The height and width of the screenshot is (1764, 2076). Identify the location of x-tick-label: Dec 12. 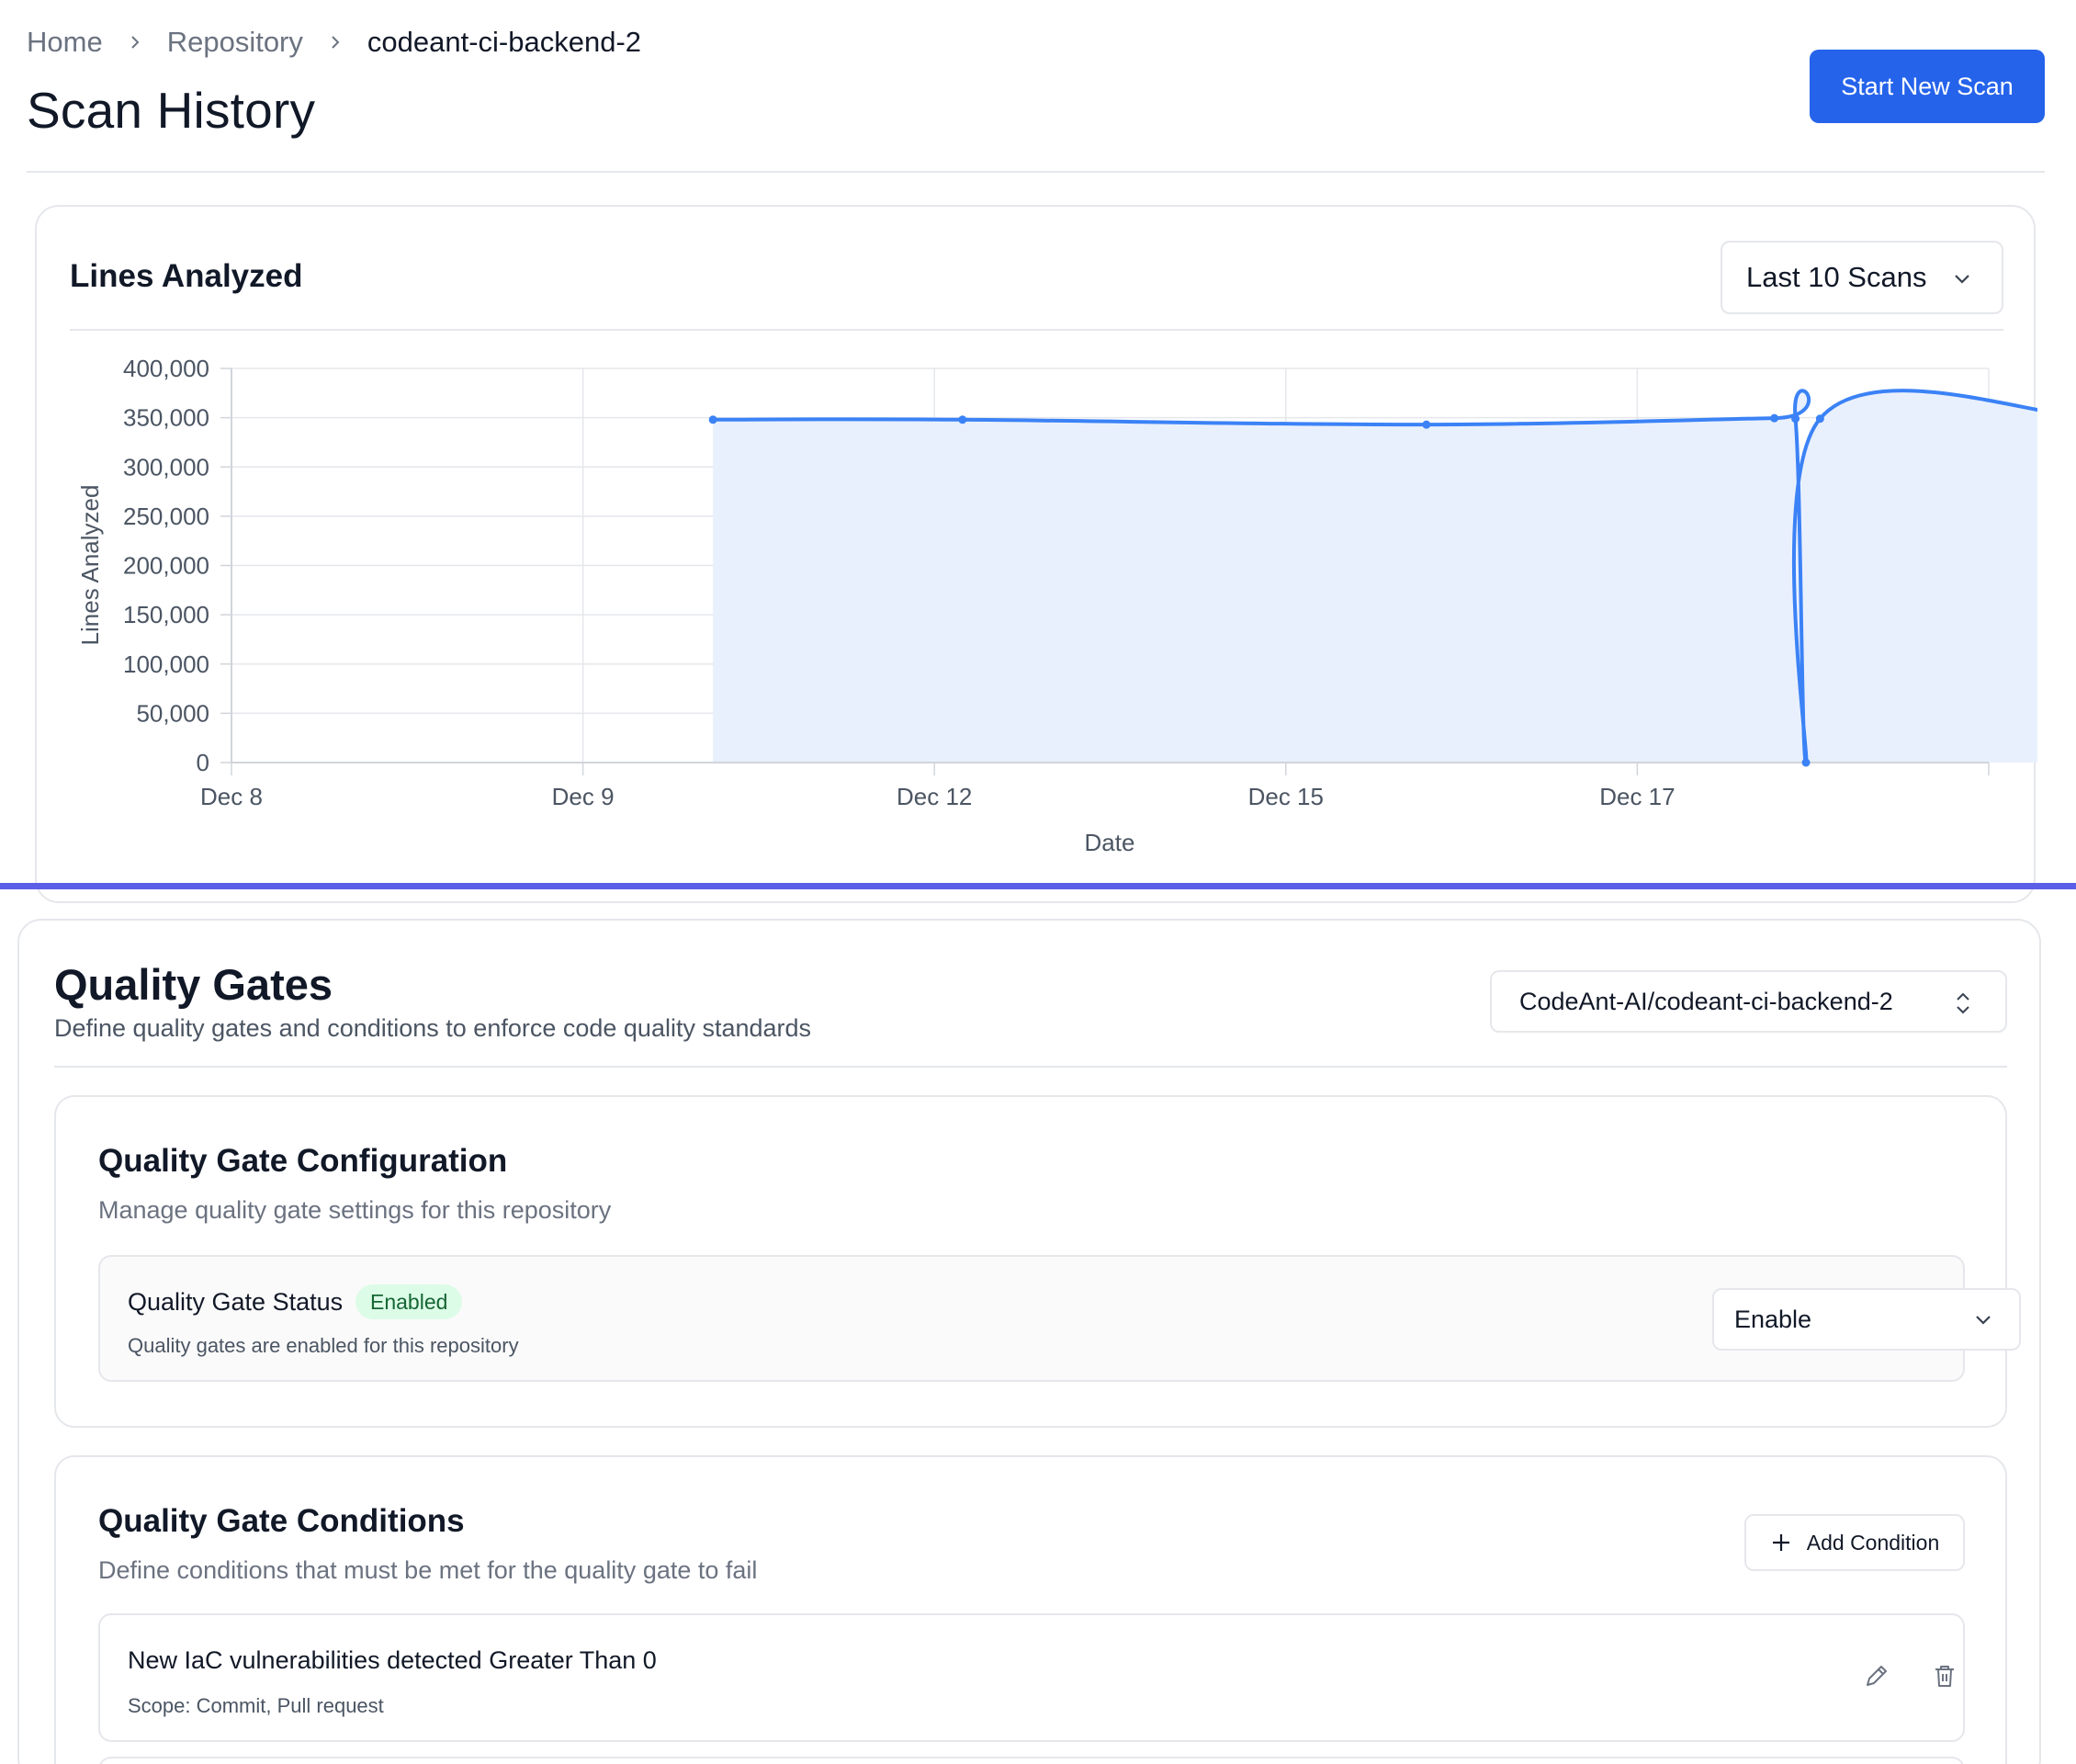
(934, 797).